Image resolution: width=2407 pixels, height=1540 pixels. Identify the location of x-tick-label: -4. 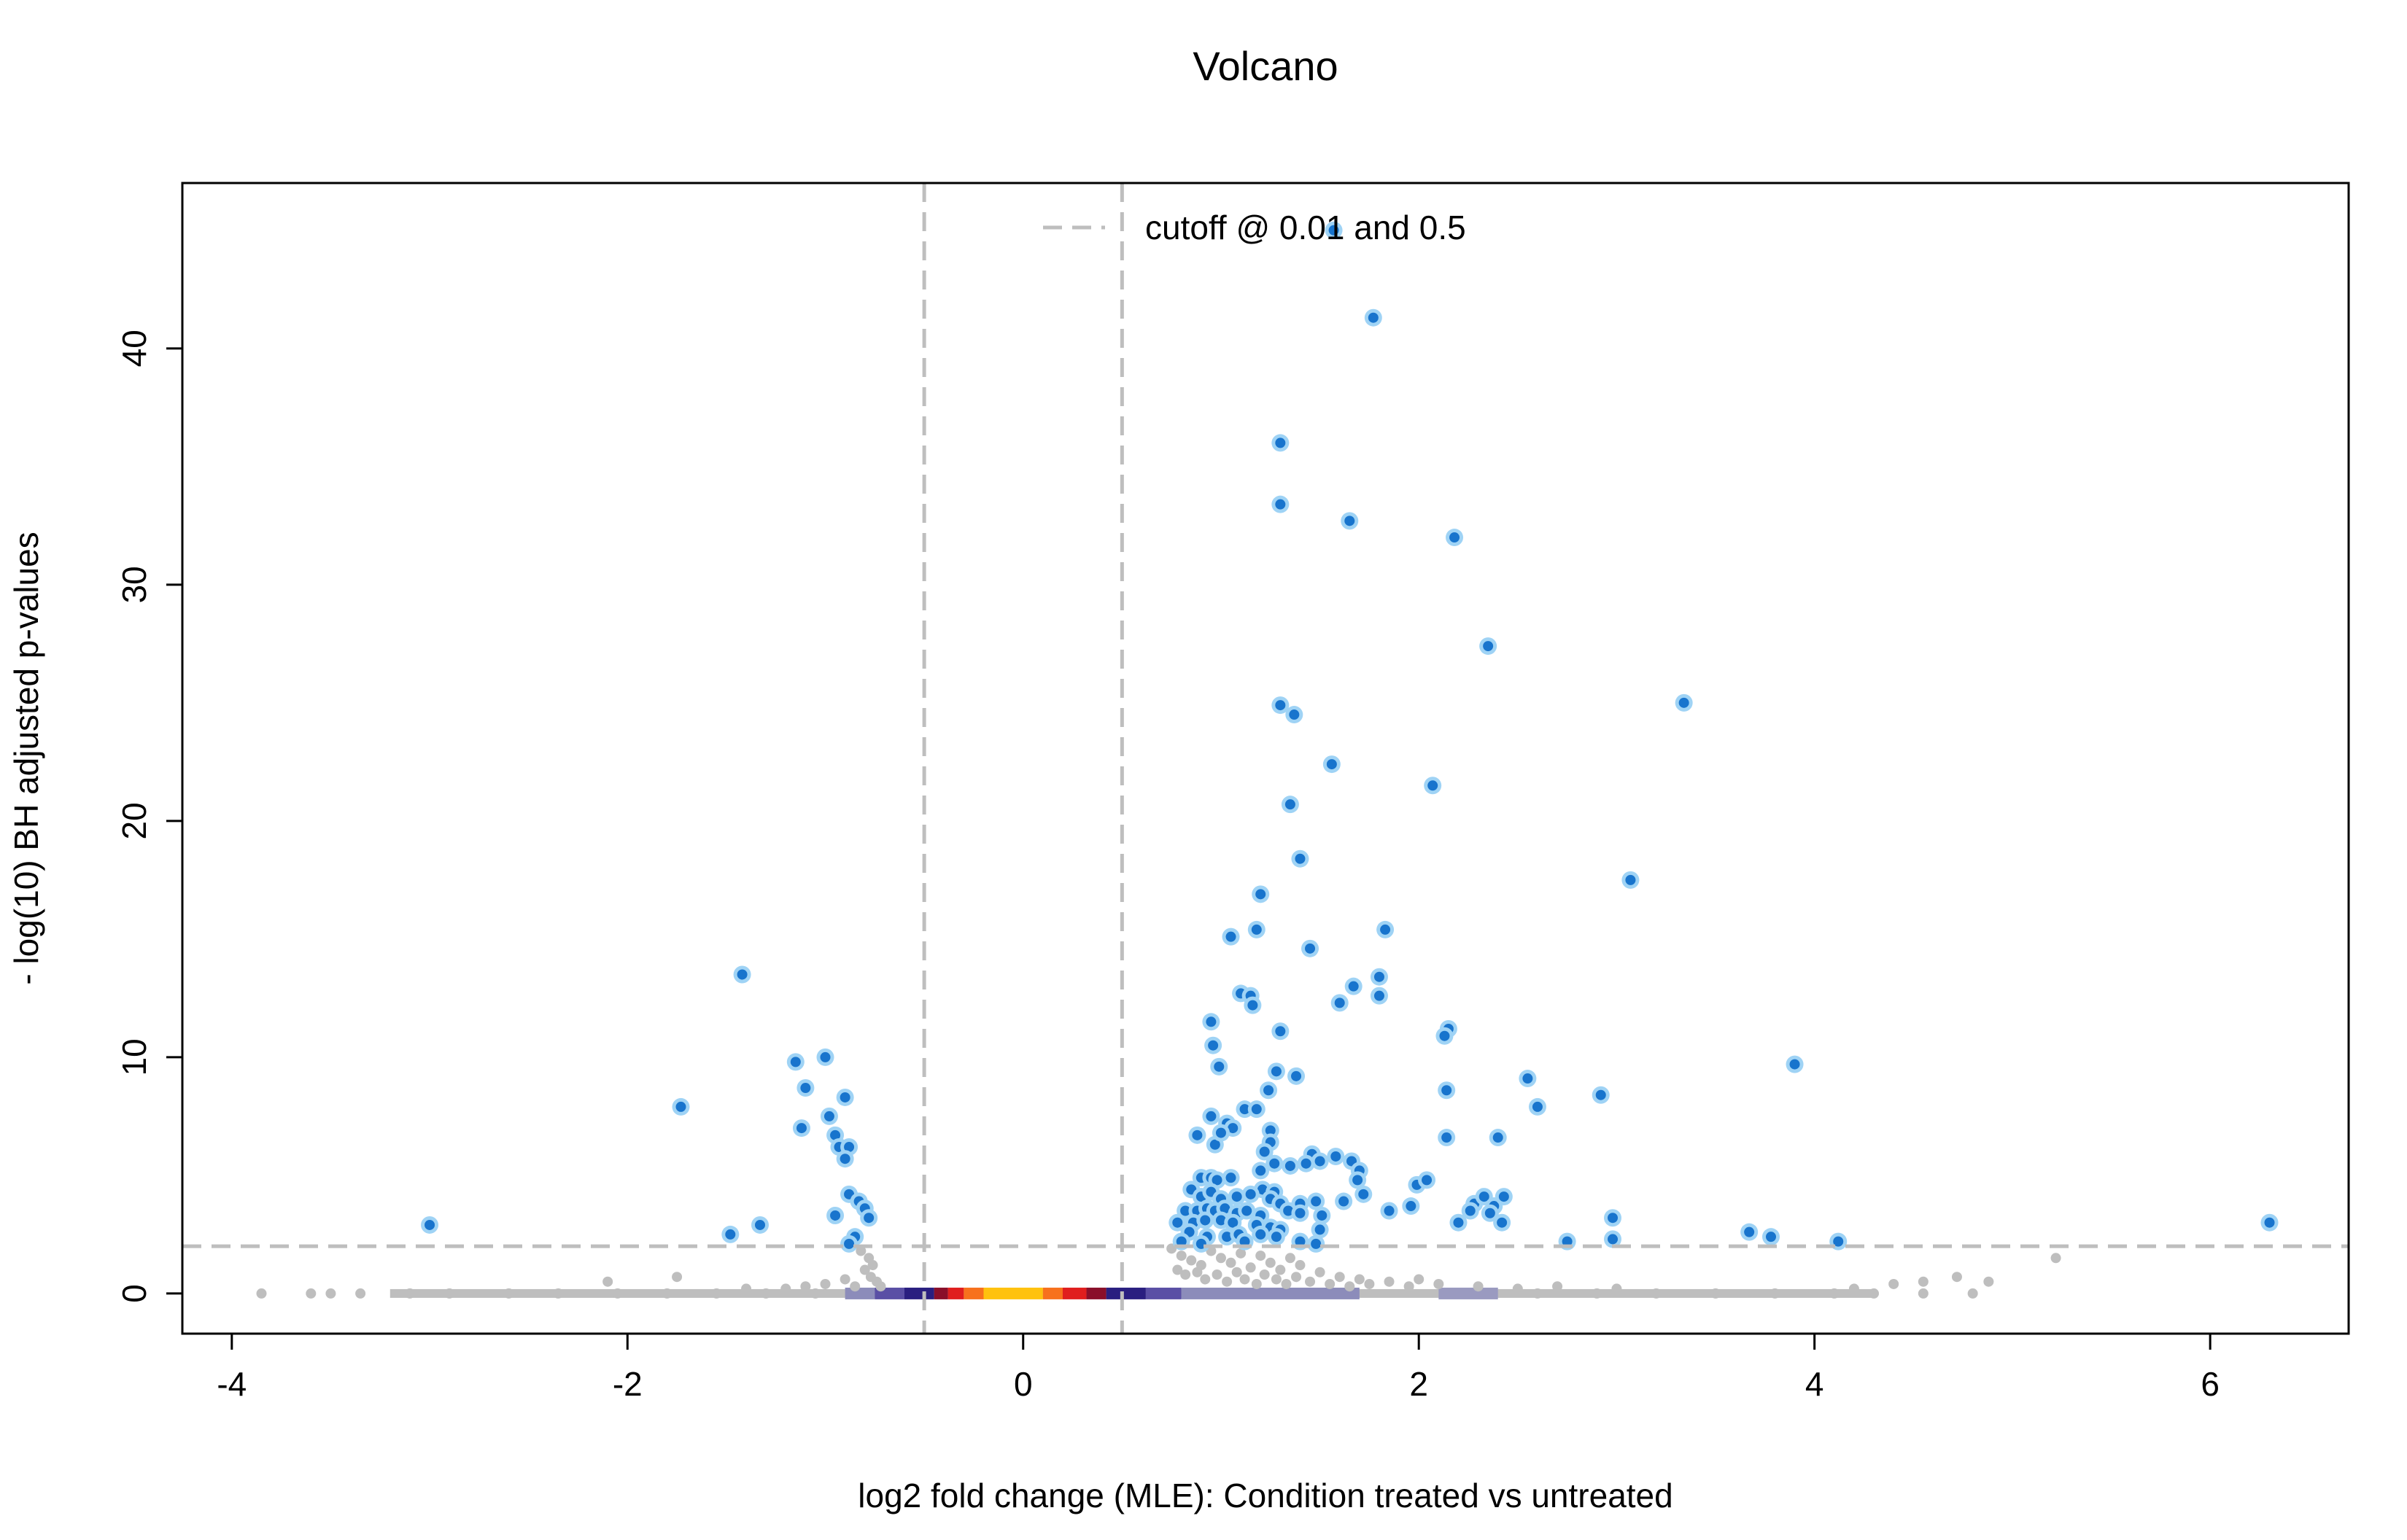
(232, 1384).